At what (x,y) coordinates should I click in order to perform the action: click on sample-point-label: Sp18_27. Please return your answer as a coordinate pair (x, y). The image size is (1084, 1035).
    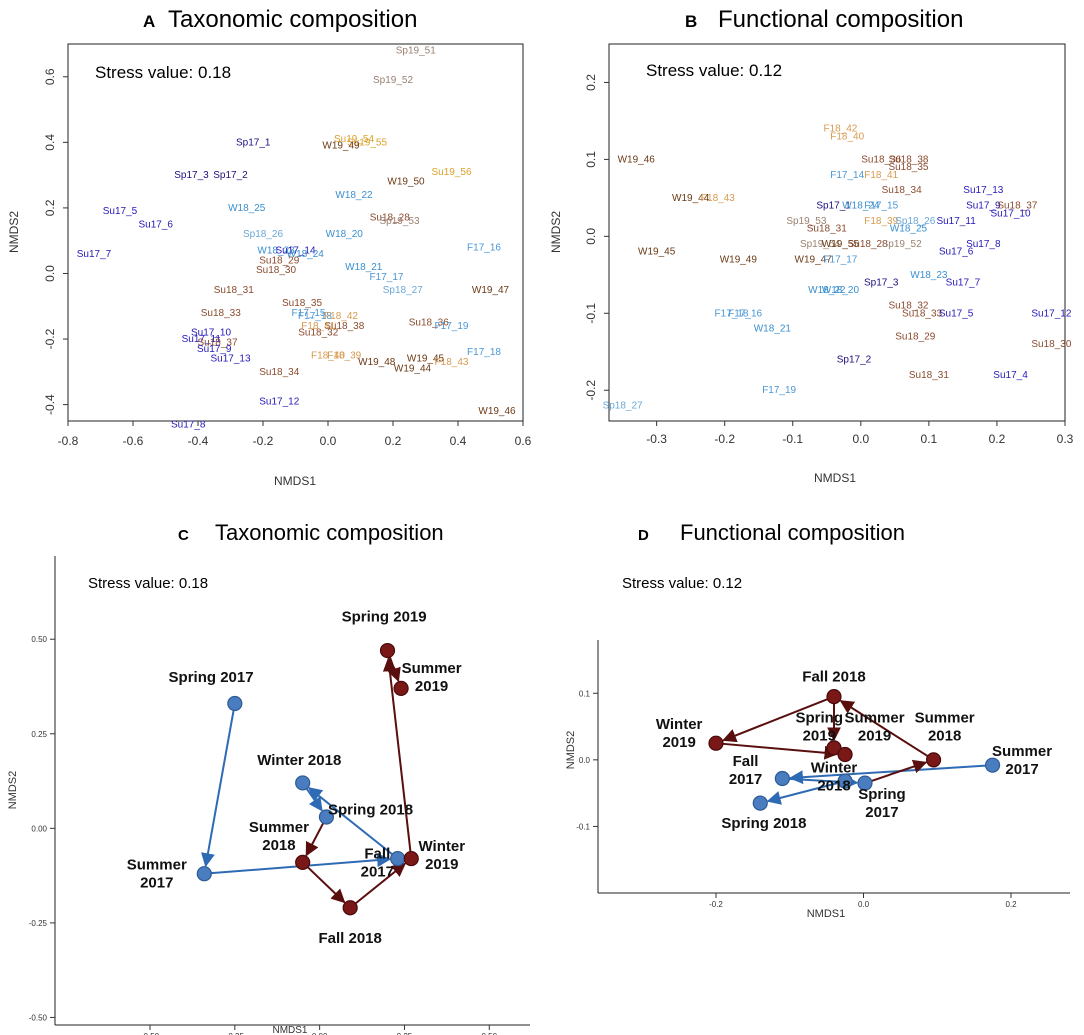
    Looking at the image, I should click on (403, 290).